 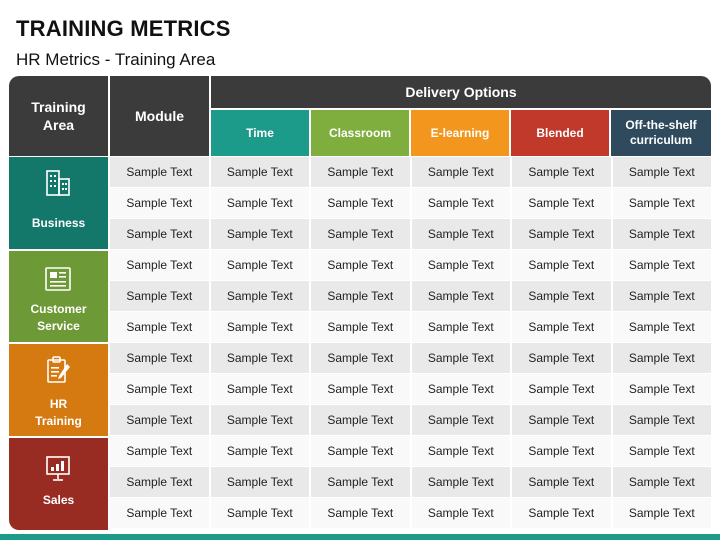 I want to click on area-customer-service-label: Customer Service, so click(x=58, y=318).